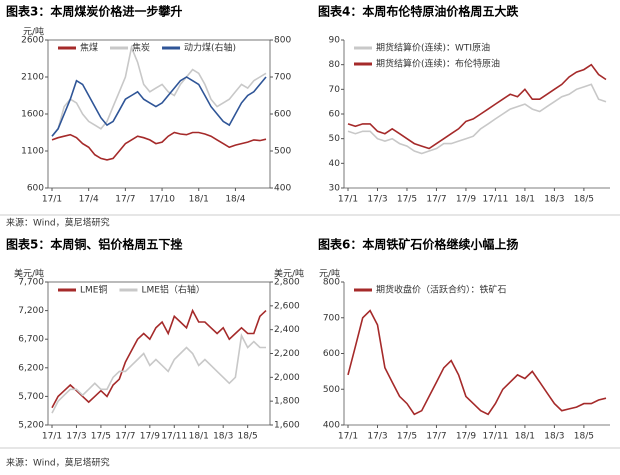  I want to click on y2-tick-label: 2,000, so click(287, 378).